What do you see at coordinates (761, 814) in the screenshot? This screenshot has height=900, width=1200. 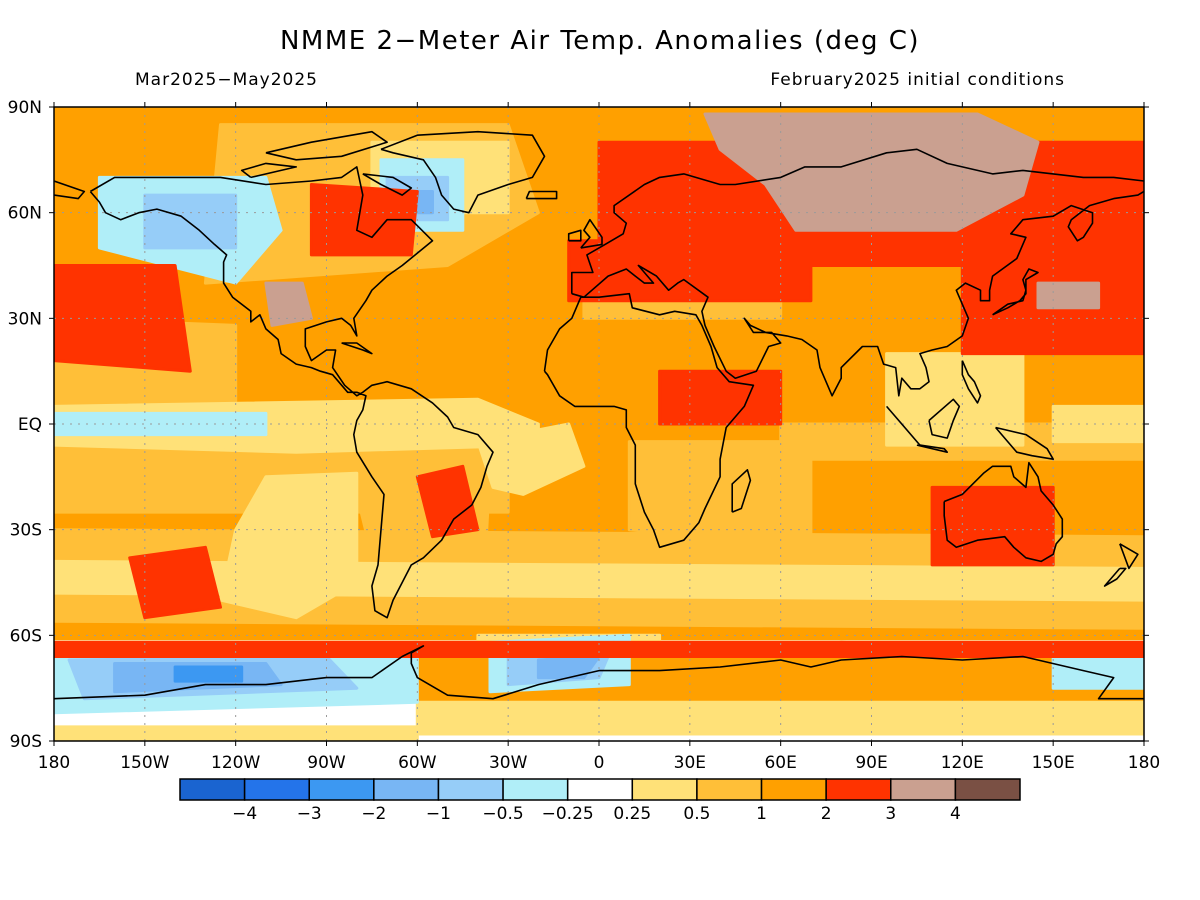 I see `colorbar-label: 1` at bounding box center [761, 814].